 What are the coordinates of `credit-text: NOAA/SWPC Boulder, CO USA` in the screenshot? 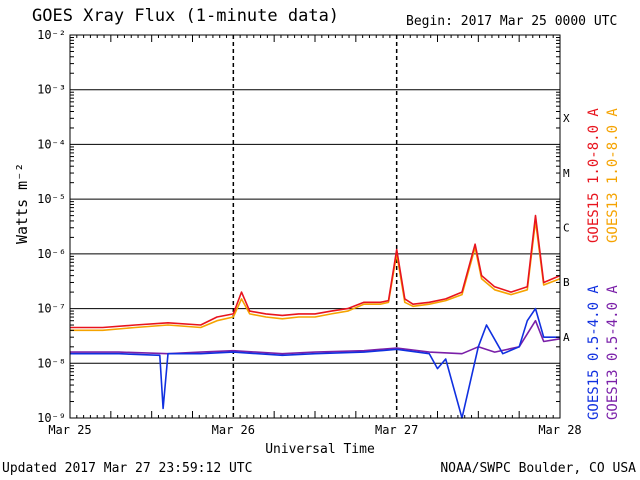 It's located at (538, 468).